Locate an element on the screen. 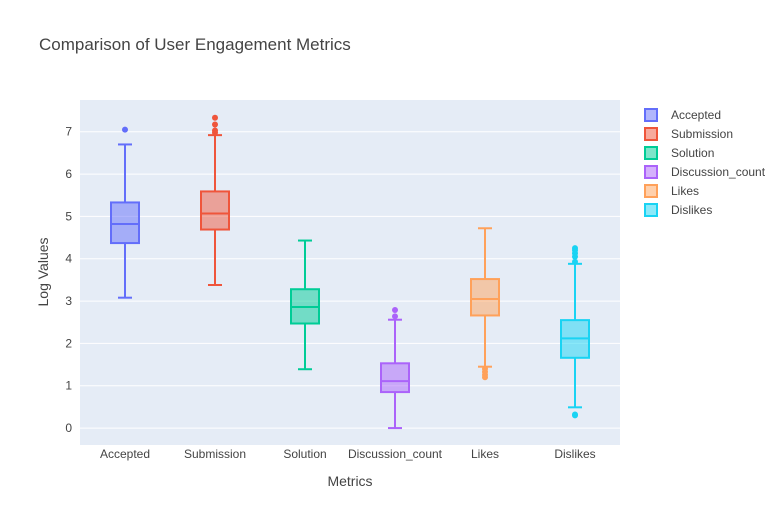  legend-label-submission: Submission is located at coordinates (702, 134).